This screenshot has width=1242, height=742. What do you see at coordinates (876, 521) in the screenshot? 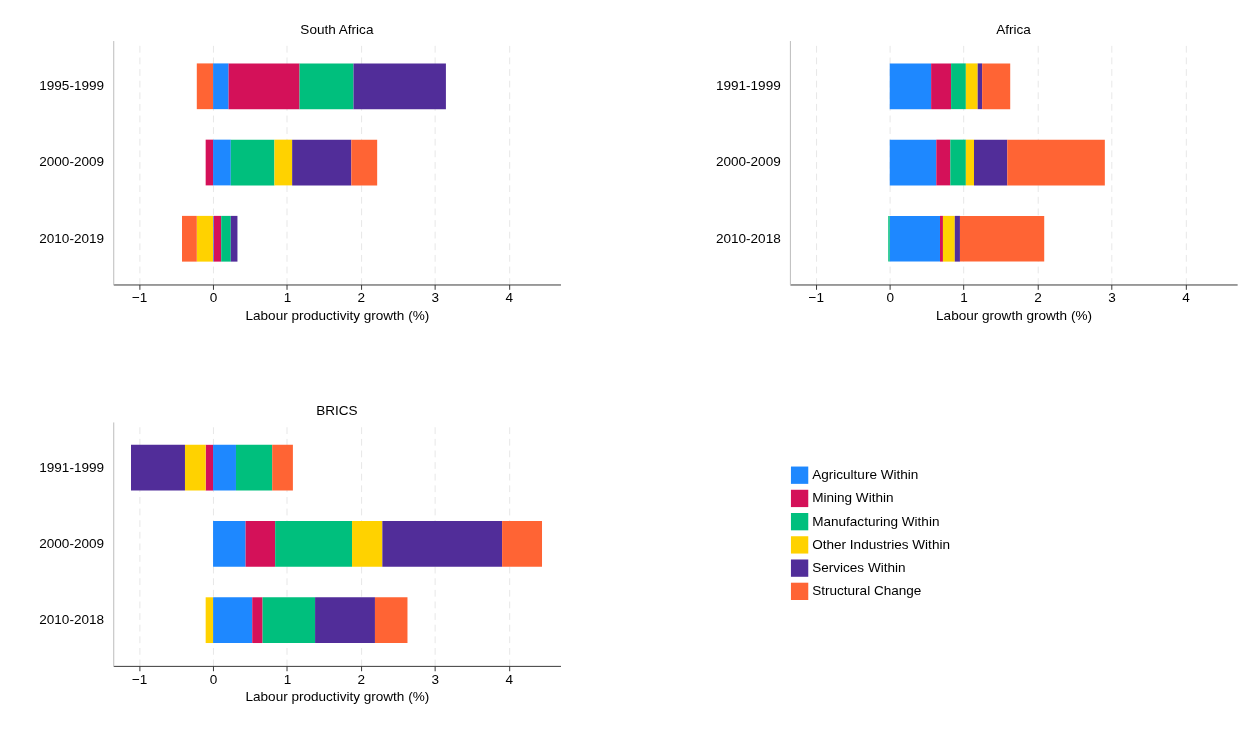
I see `legend-label: Manufacturing Within` at bounding box center [876, 521].